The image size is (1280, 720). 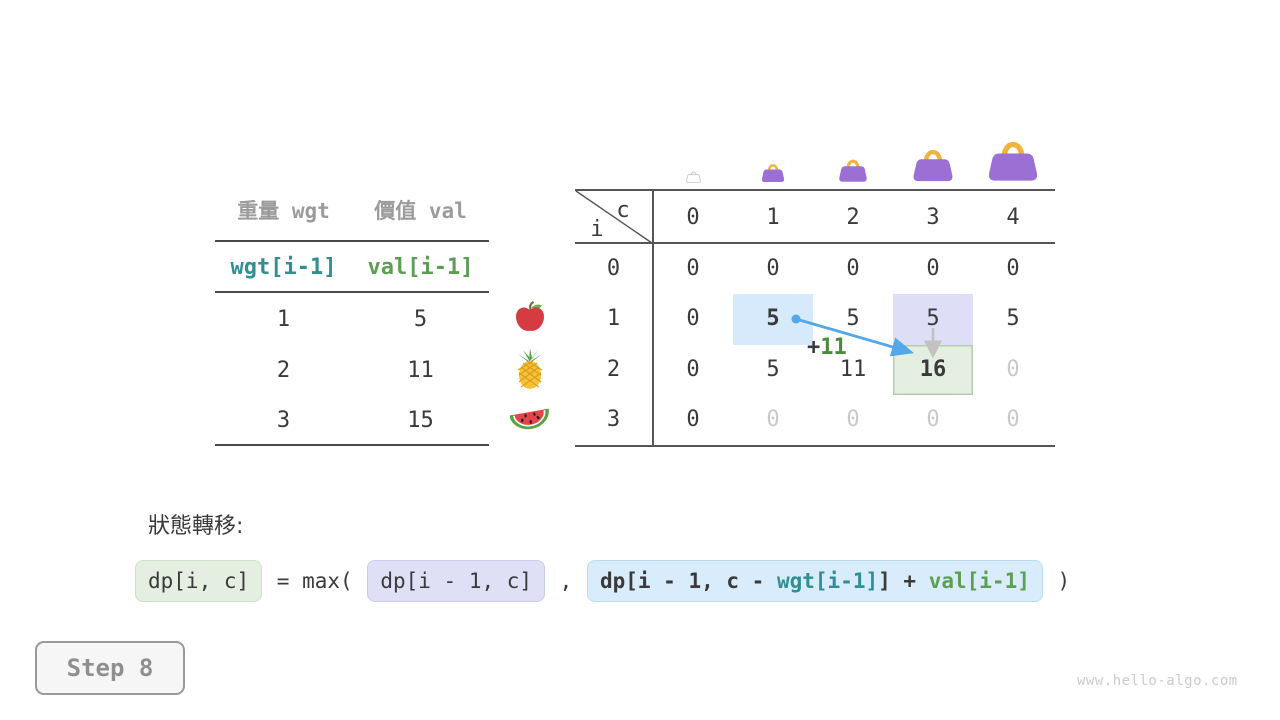 I want to click on dp-row-header: 3, so click(x=613, y=420).